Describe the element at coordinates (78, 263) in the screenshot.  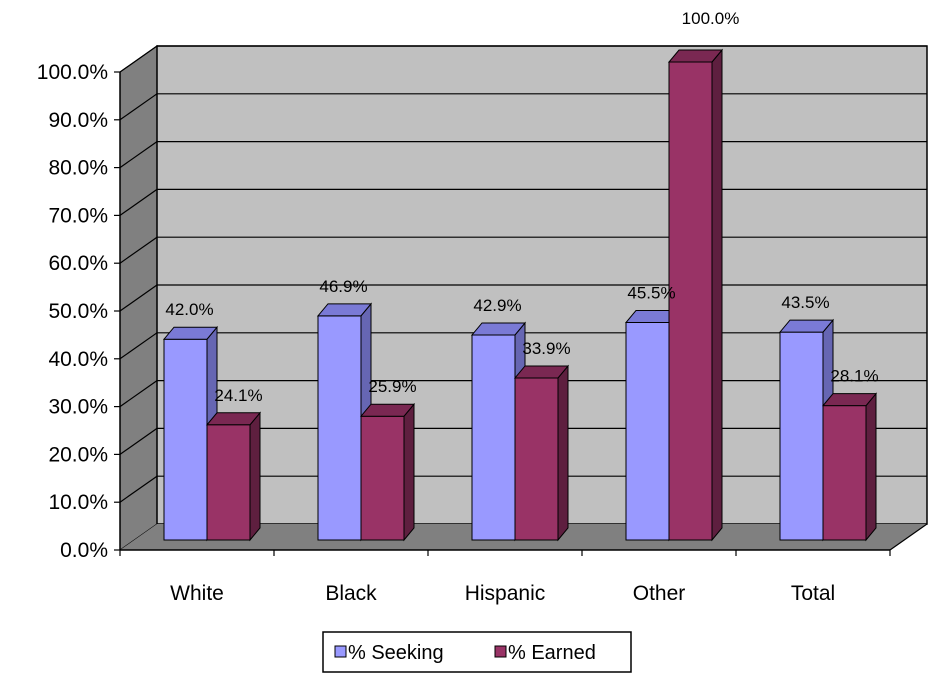
I see `y-tick-label: 60.0%` at that location.